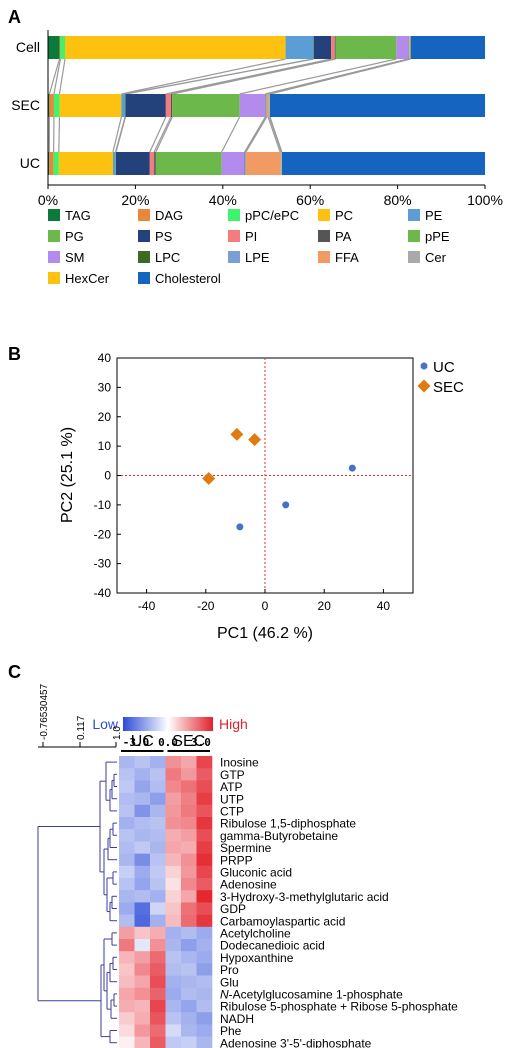  I want to click on panel-label-b: B, so click(14, 354).